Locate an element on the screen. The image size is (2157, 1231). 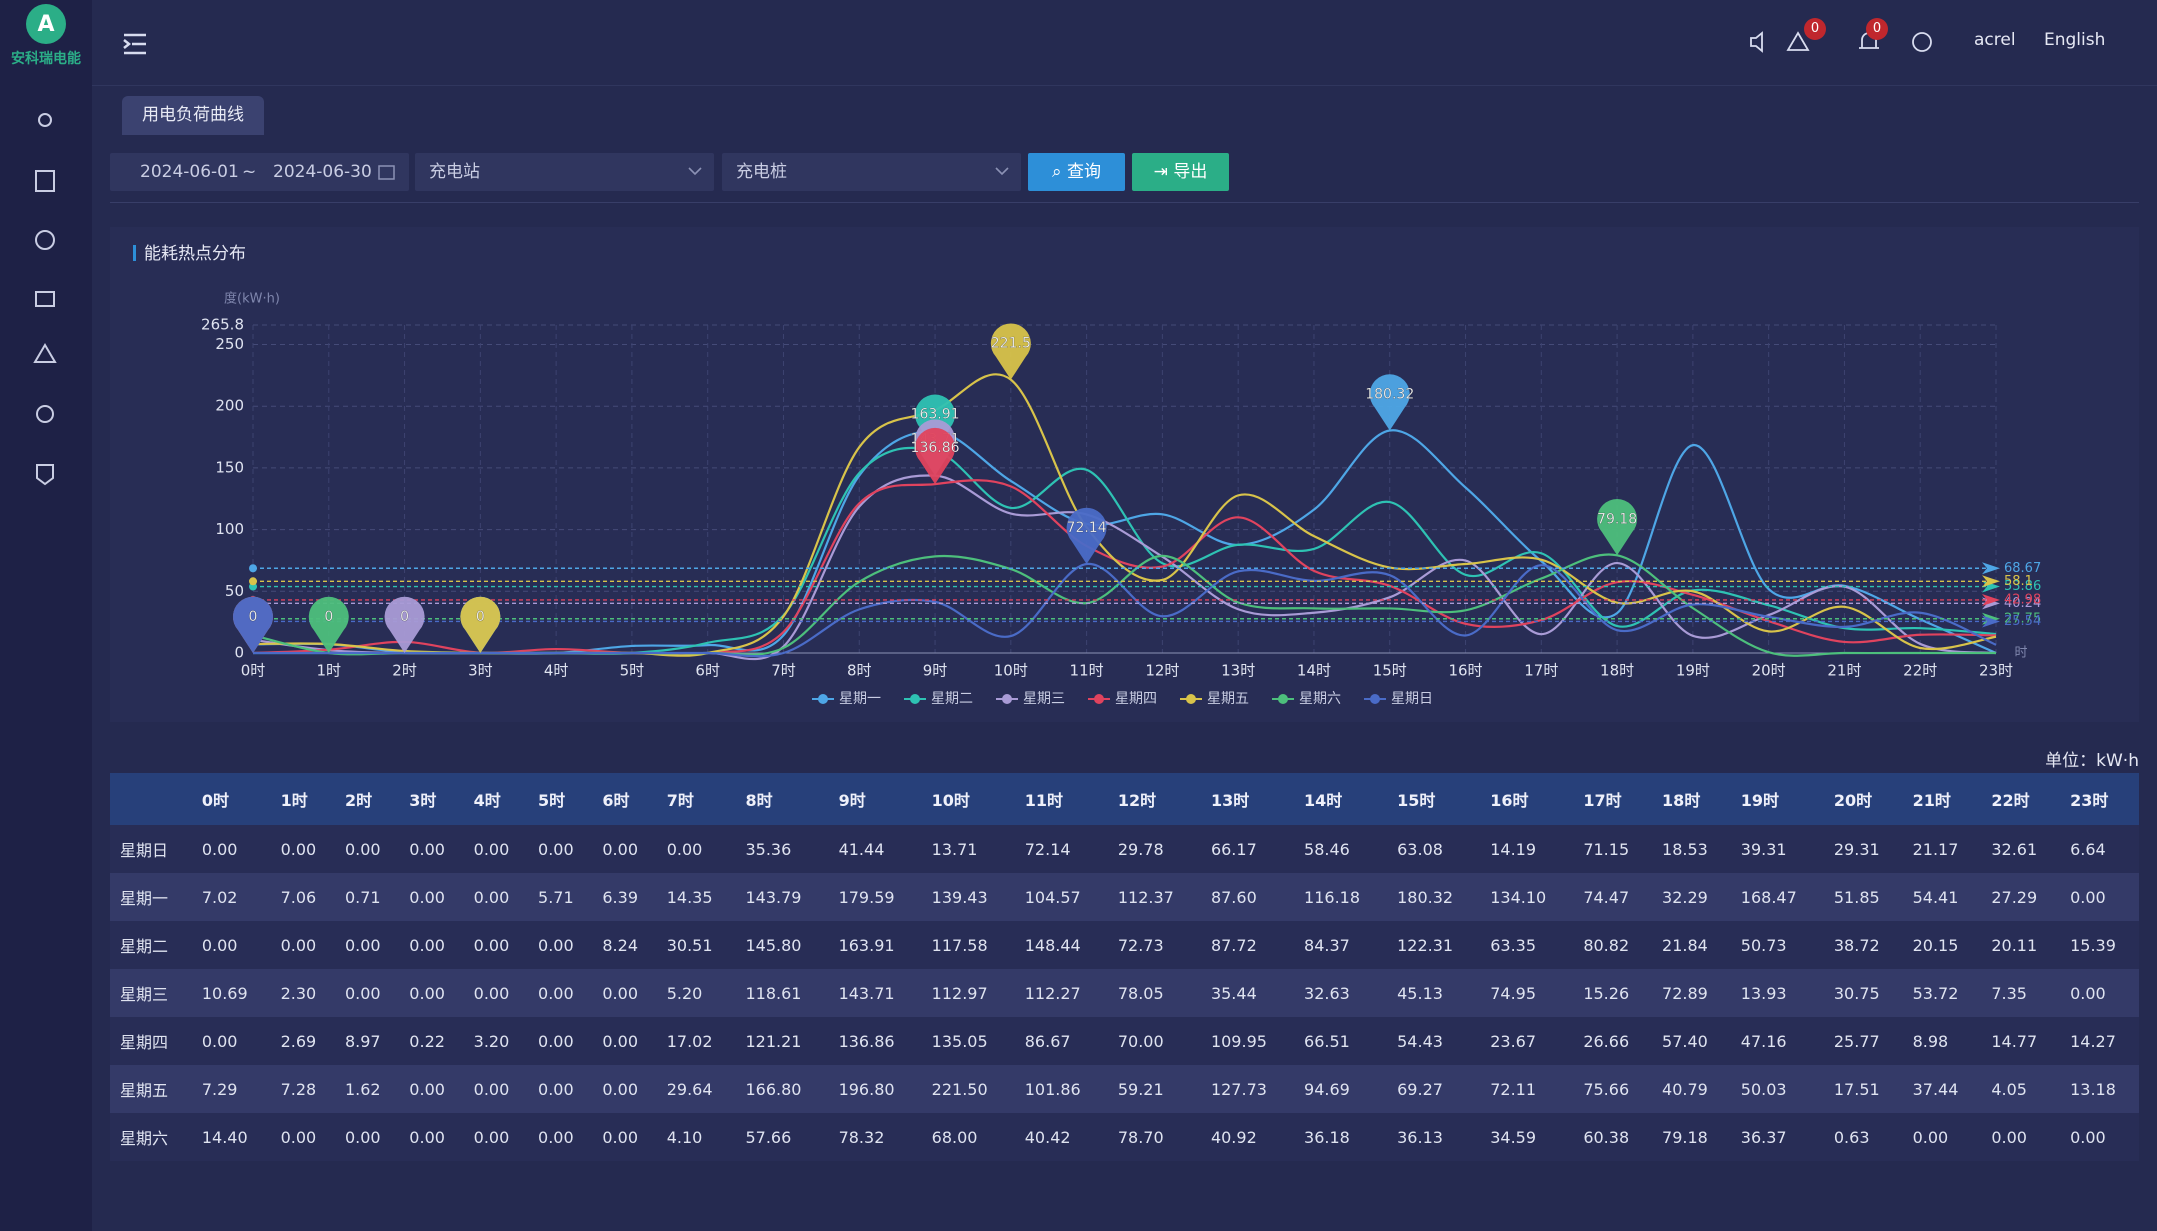
topbar: 0 0 acrel English is located at coordinates (1124, 43).